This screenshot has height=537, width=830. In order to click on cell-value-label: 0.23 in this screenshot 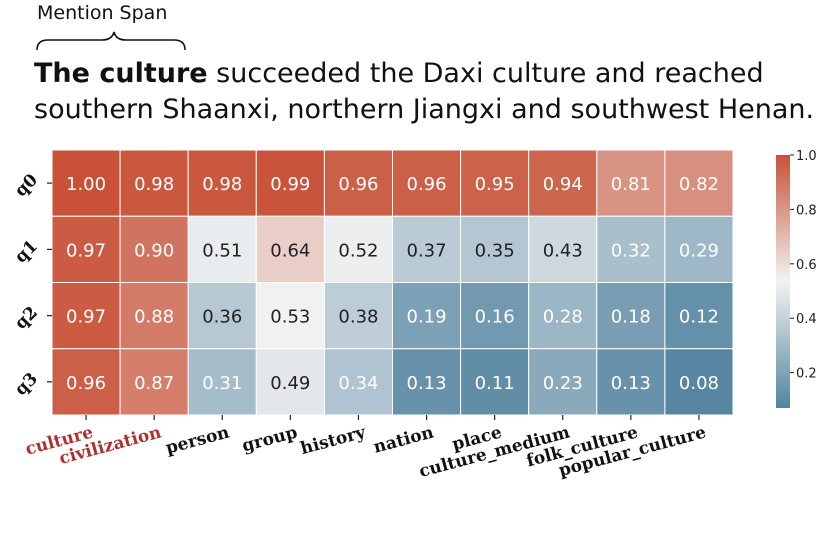, I will do `click(563, 383)`.